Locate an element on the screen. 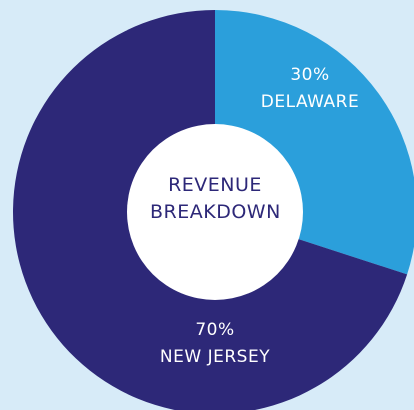 The width and height of the screenshot is (414, 410). value-label: 30% is located at coordinates (309, 75).